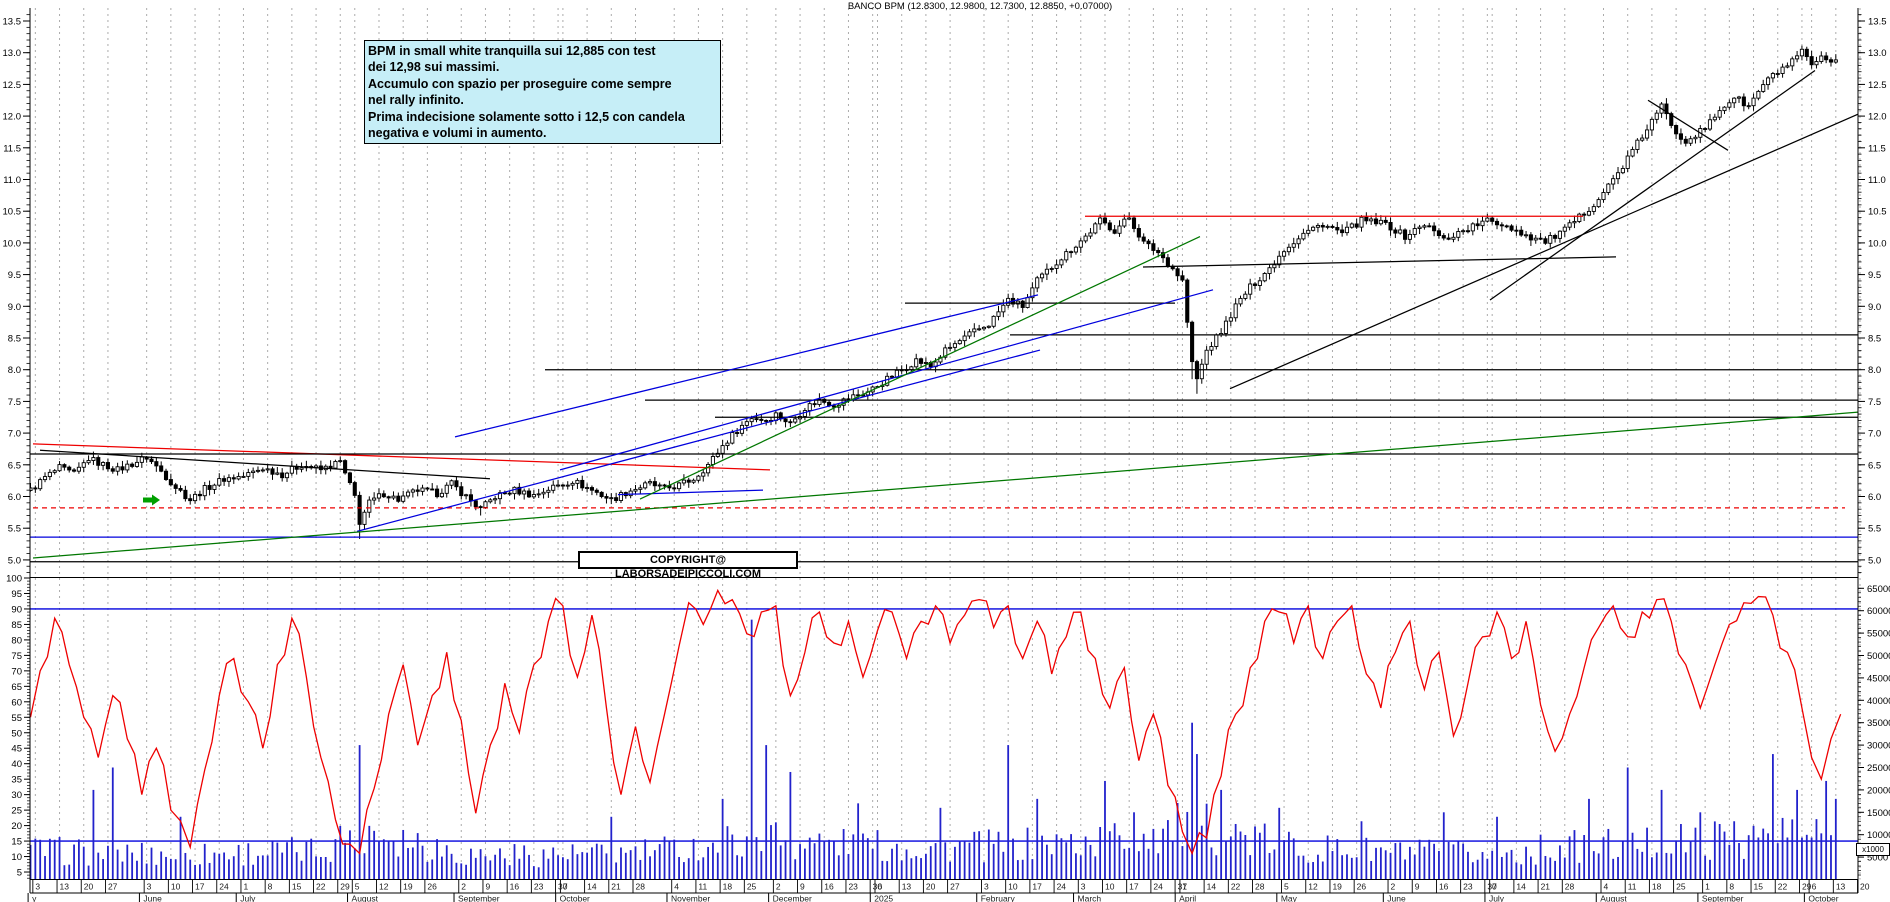 The height and width of the screenshot is (902, 1890). What do you see at coordinates (16, 609) in the screenshot?
I see `svg-text: 90` at bounding box center [16, 609].